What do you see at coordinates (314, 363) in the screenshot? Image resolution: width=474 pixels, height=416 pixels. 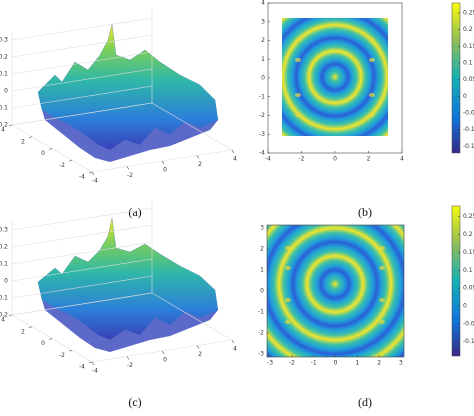 I see `x-tick-label: -1` at bounding box center [314, 363].